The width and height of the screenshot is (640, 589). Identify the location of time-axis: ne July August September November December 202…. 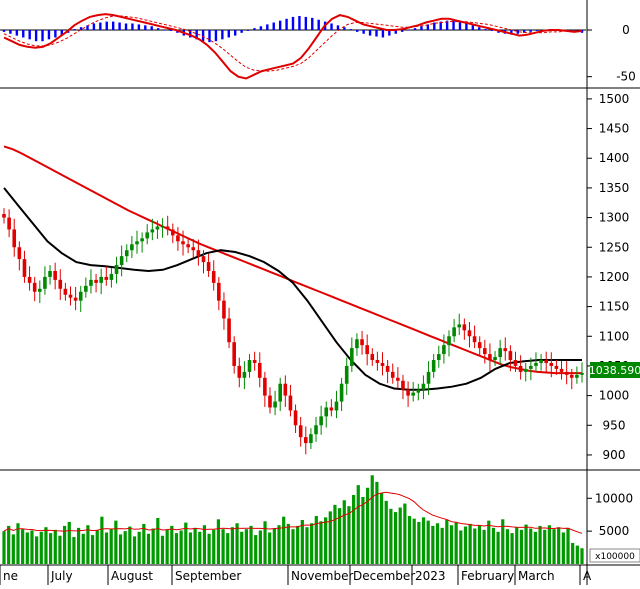
(296, 575).